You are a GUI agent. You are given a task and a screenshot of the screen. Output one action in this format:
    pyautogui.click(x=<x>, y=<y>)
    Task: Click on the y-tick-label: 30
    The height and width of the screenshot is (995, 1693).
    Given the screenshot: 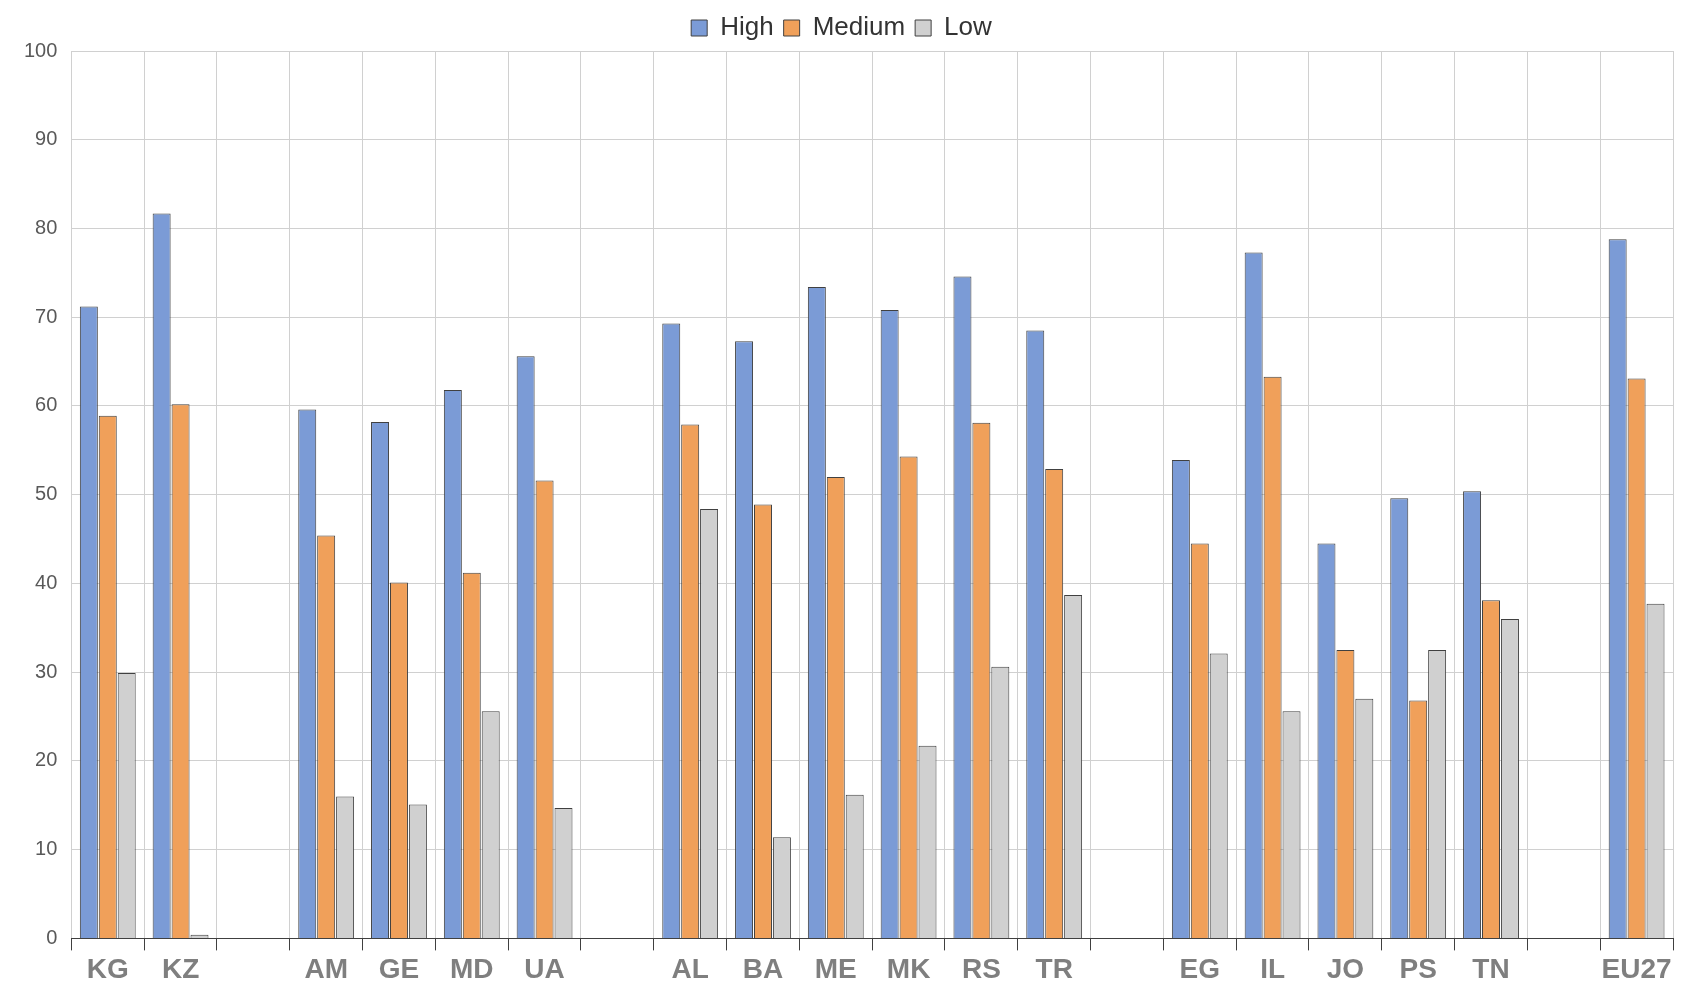 What is the action you would take?
    pyautogui.click(x=46, y=670)
    